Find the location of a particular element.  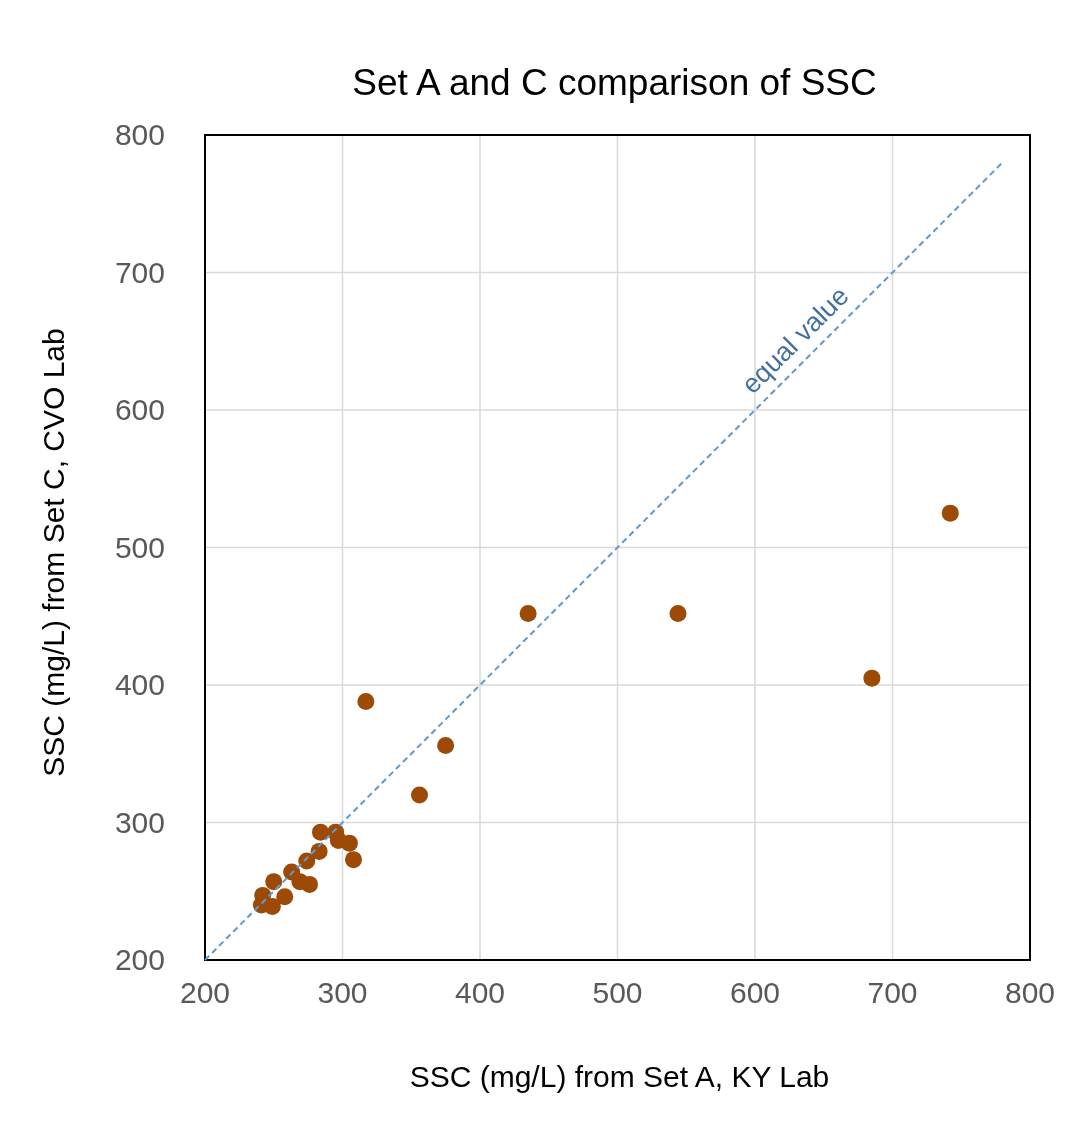

x-tick-label: 700 is located at coordinates (892, 992).